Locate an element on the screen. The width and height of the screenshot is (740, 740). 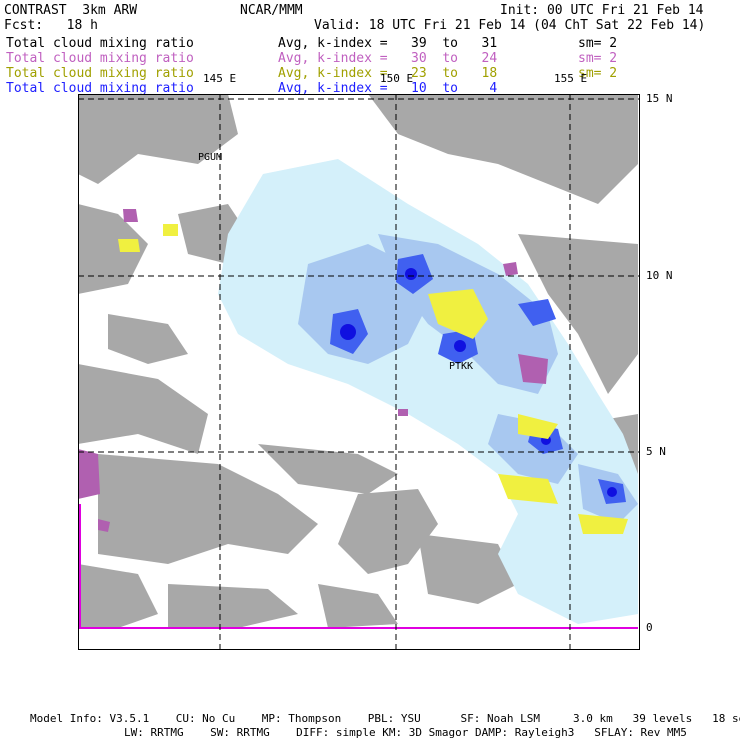
lon-label-150e: 150 E is located at coordinates (397, 78).